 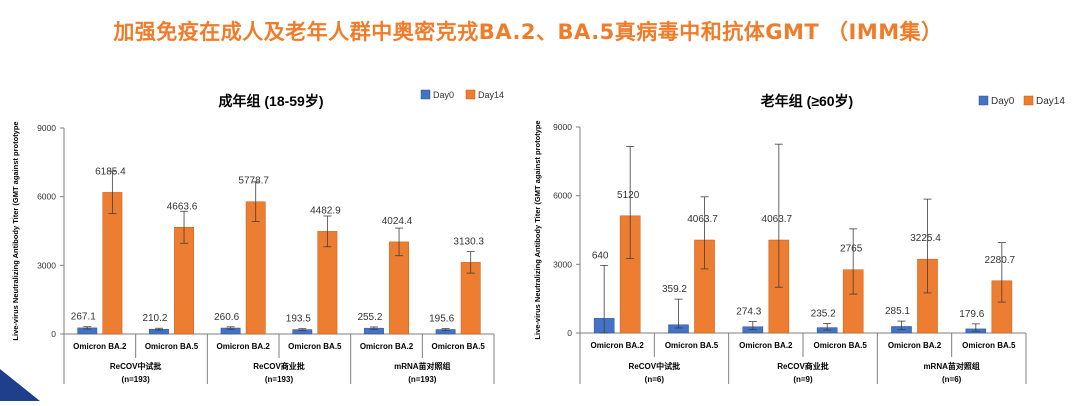 What do you see at coordinates (270, 101) in the screenshot?
I see `chart-title: 成年组 (18-59岁)` at bounding box center [270, 101].